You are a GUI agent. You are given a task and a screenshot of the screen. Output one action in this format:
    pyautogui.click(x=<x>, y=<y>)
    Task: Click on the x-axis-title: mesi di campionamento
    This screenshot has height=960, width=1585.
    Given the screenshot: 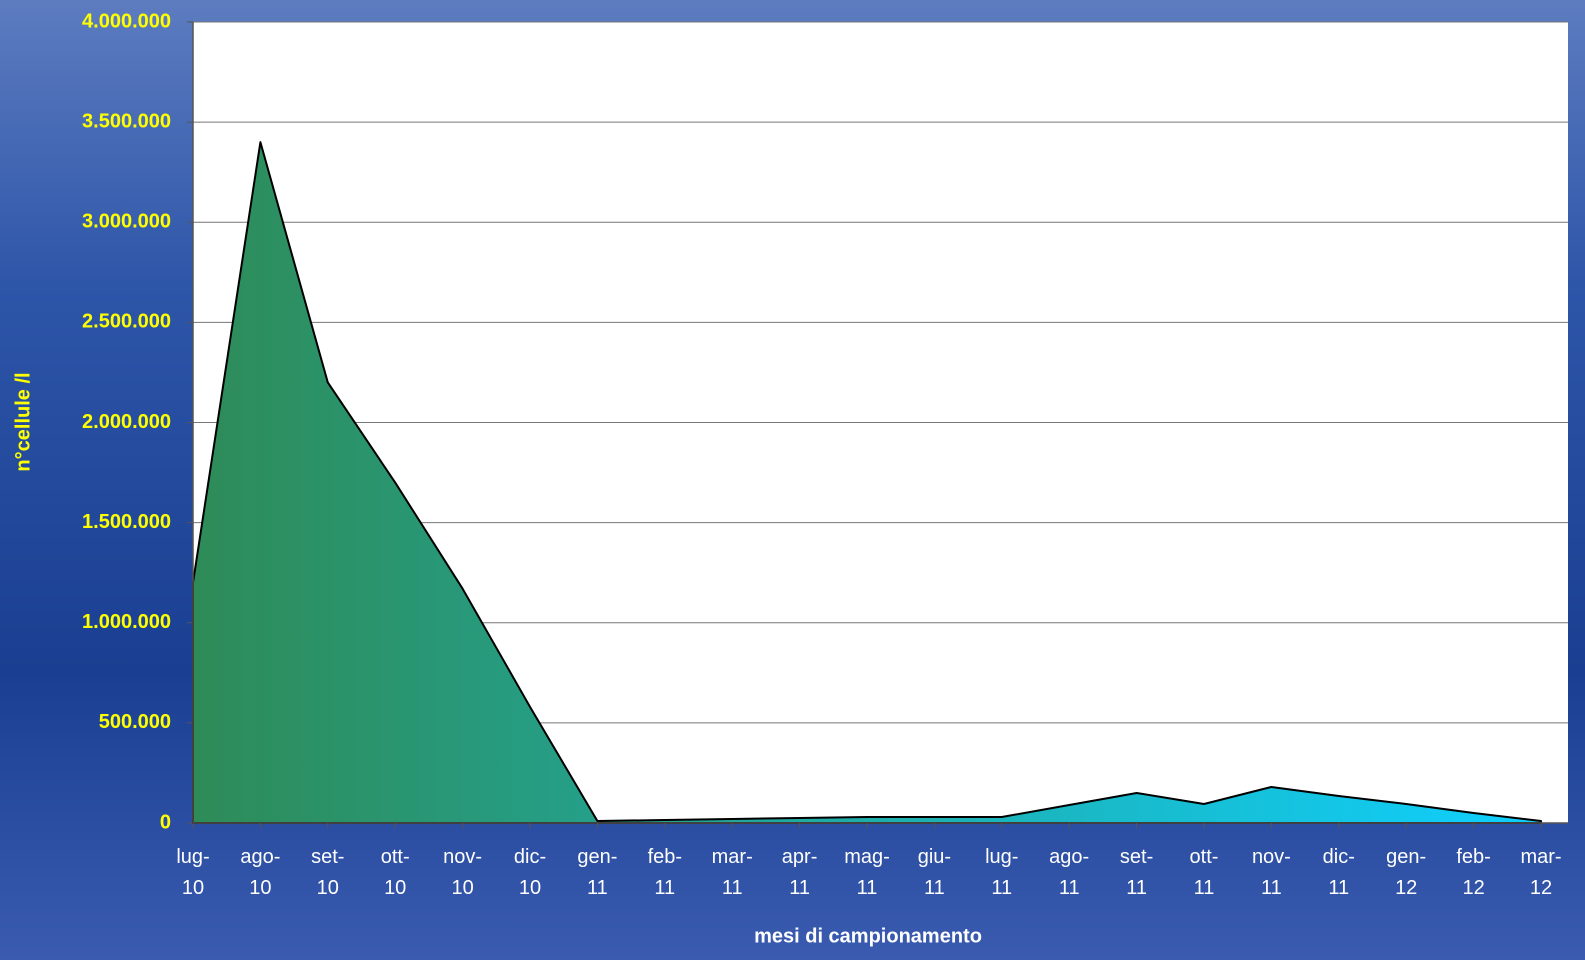 What is the action you would take?
    pyautogui.click(x=868, y=936)
    